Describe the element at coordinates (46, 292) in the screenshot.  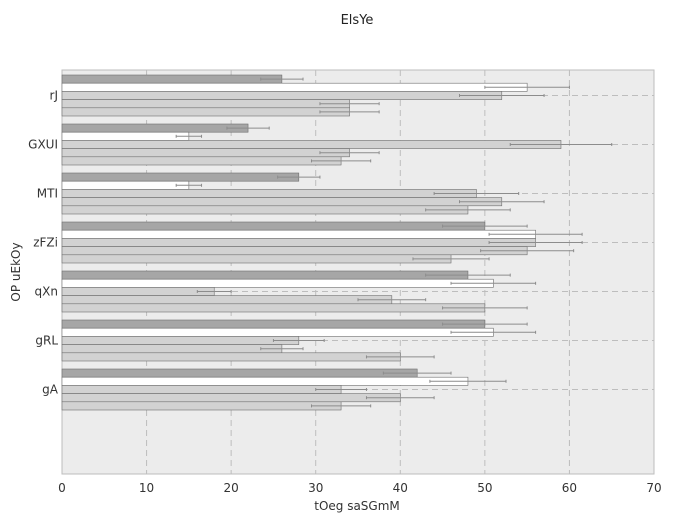
I see `y-tick-label: qXn` at that location.